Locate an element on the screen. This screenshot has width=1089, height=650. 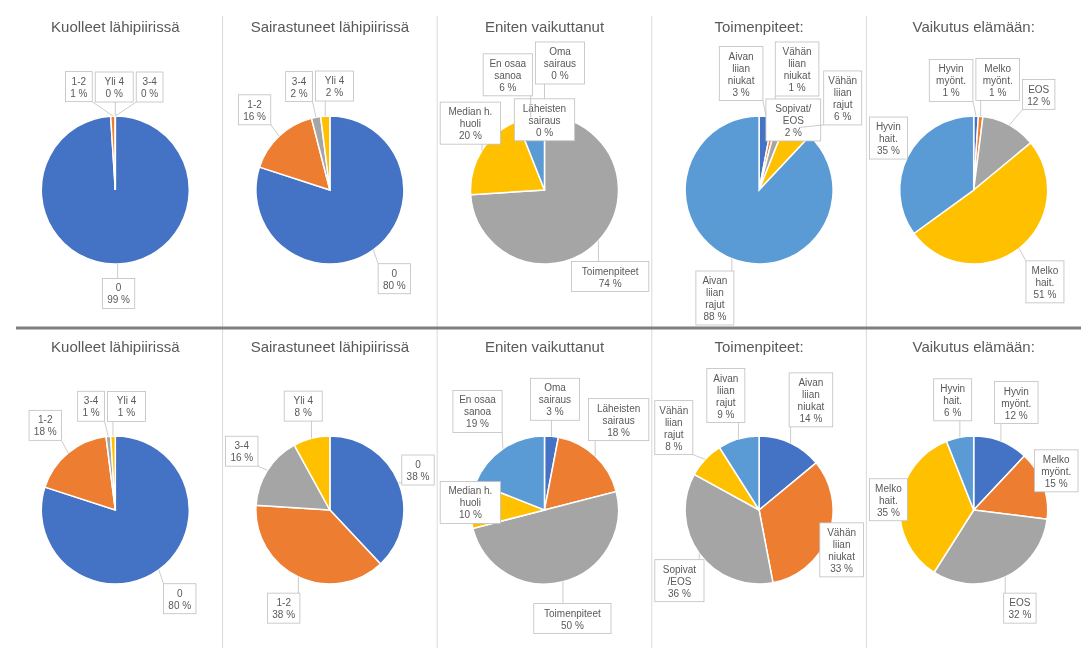
data-label: 35 % is located at coordinates (888, 512).